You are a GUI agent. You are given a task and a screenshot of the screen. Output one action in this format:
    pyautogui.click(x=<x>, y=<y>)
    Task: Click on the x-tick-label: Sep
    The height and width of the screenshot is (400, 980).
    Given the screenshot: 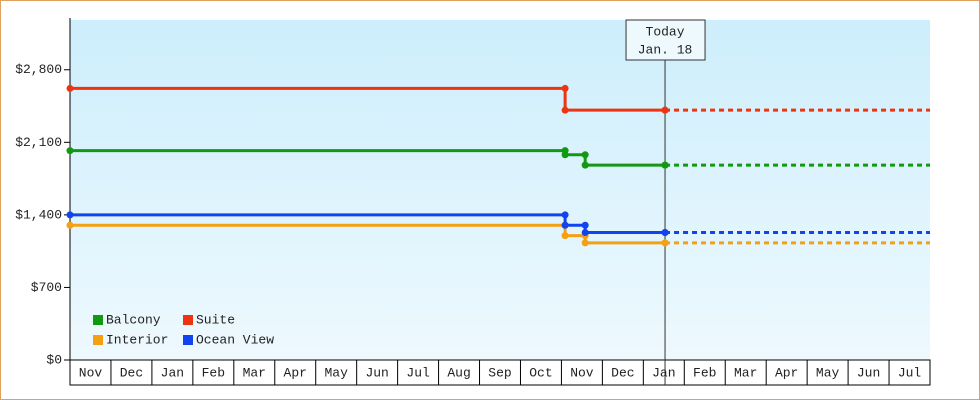 What is the action you would take?
    pyautogui.click(x=499, y=372)
    